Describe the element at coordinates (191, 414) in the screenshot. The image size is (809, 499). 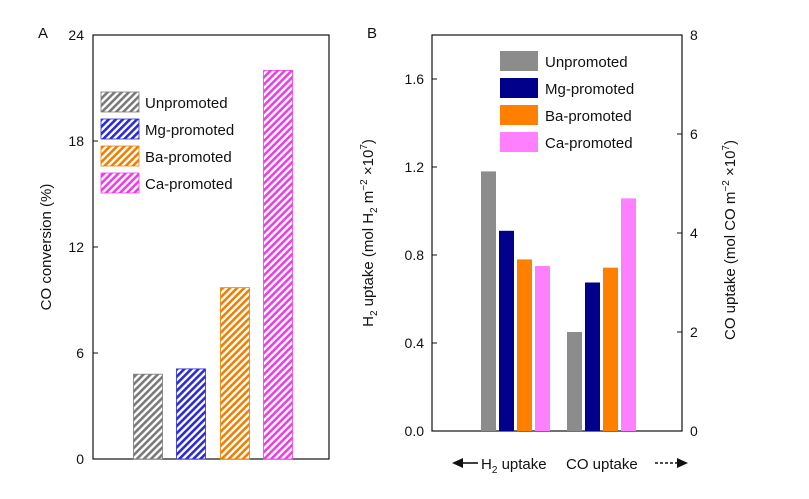
I see `bar-mg-promoted` at that location.